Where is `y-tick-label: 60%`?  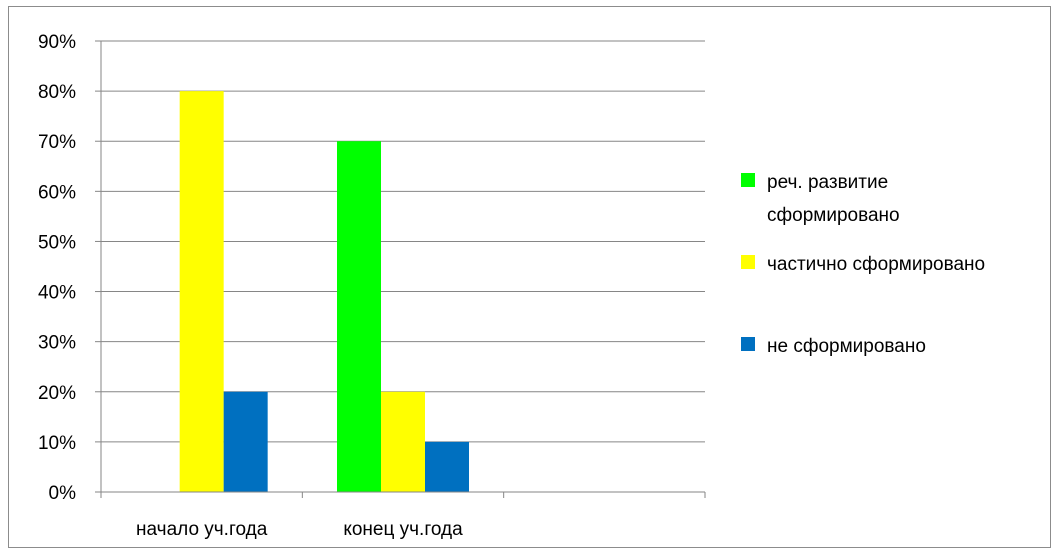 y-tick-label: 60% is located at coordinates (57, 192).